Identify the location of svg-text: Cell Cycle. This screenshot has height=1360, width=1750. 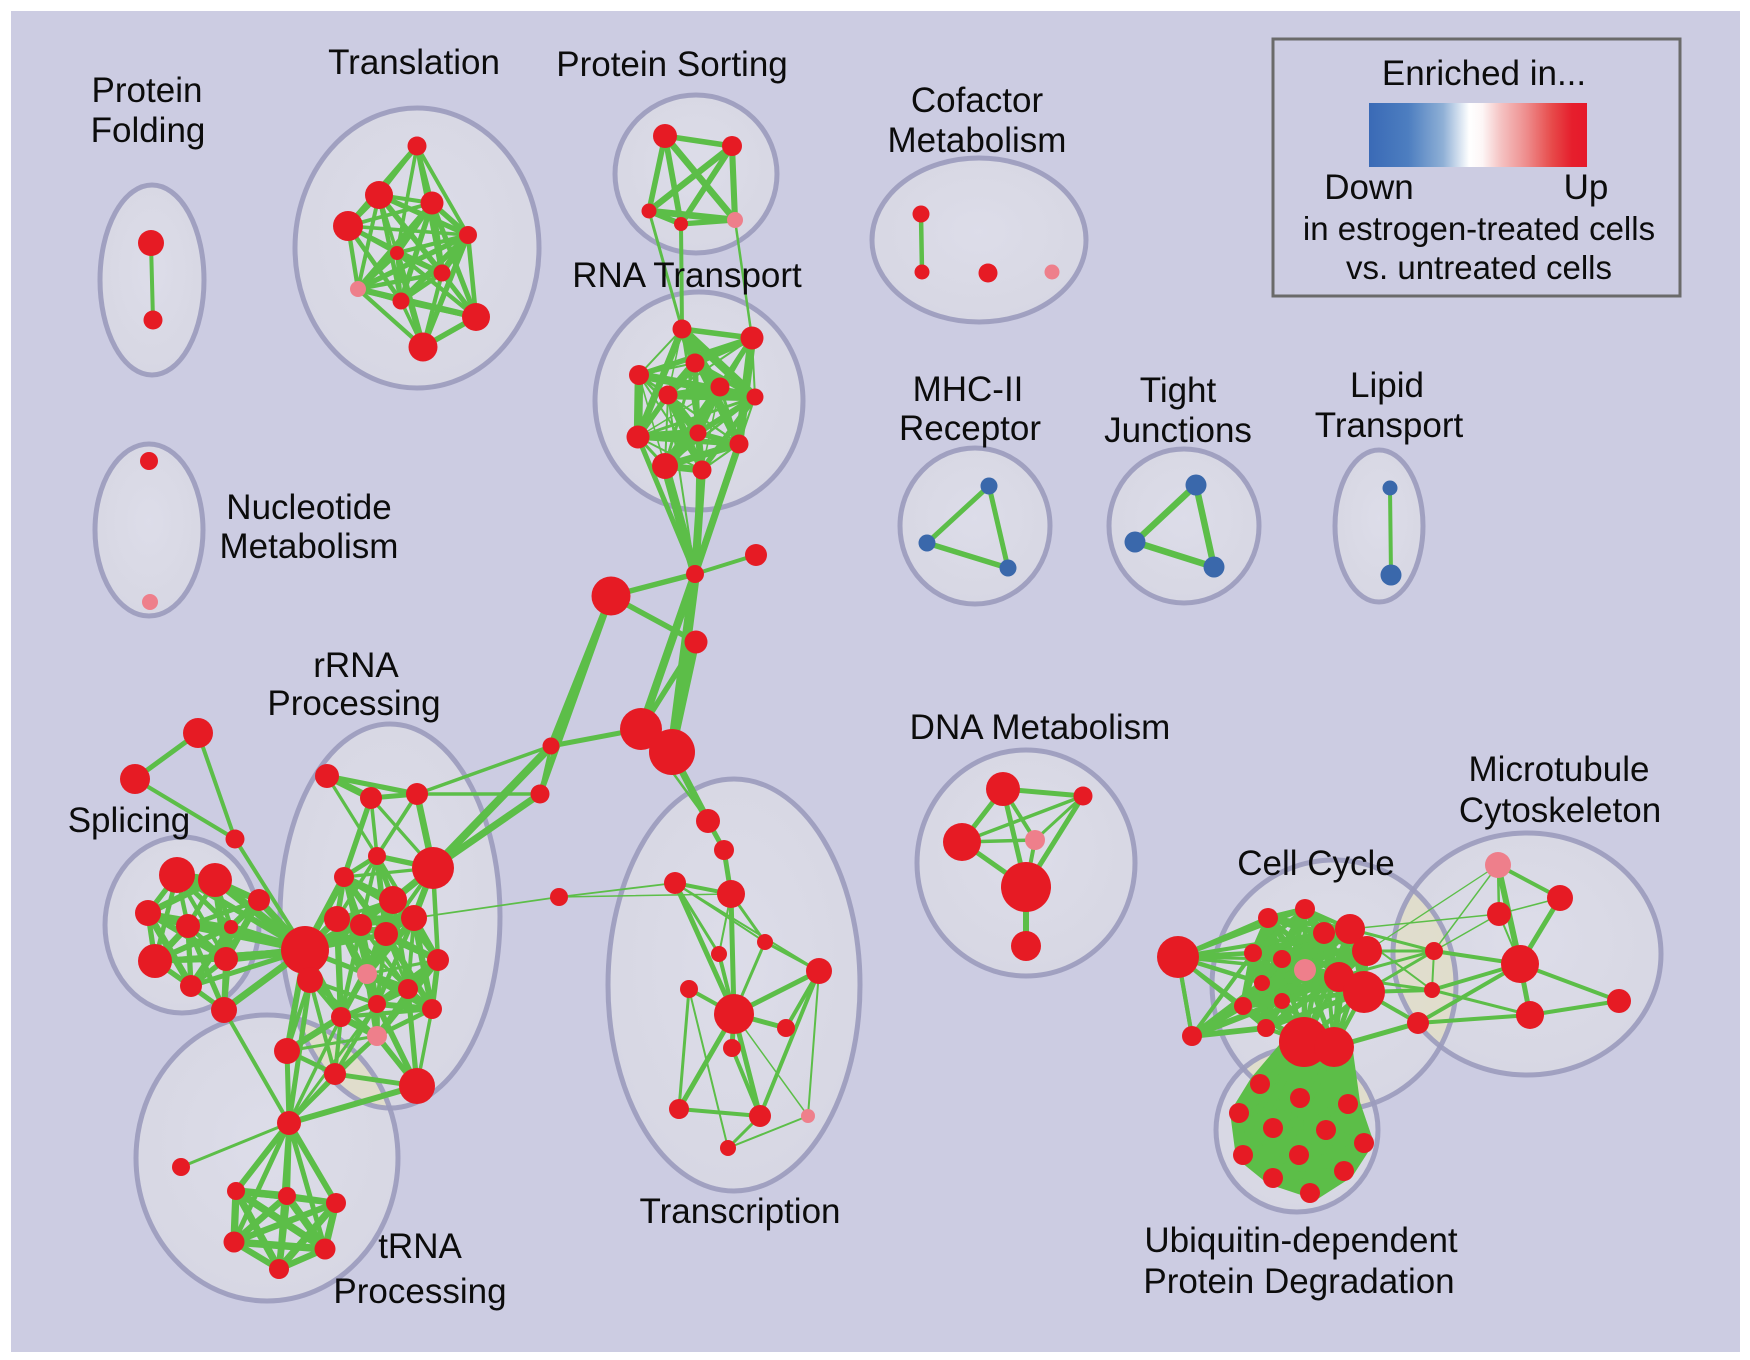
(1316, 863).